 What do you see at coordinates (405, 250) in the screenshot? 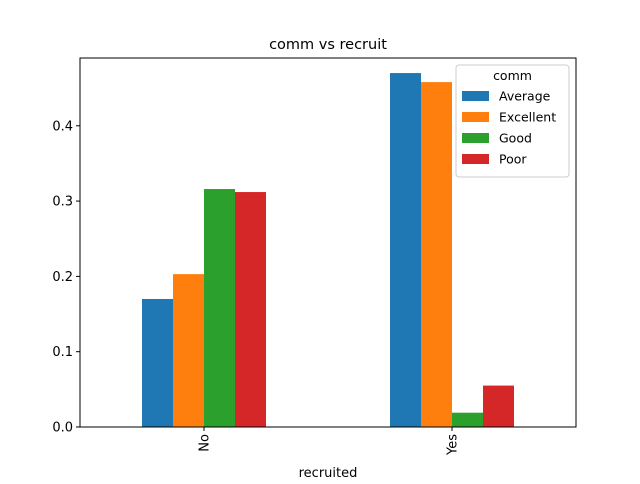
I see `bar-average-yes` at bounding box center [405, 250].